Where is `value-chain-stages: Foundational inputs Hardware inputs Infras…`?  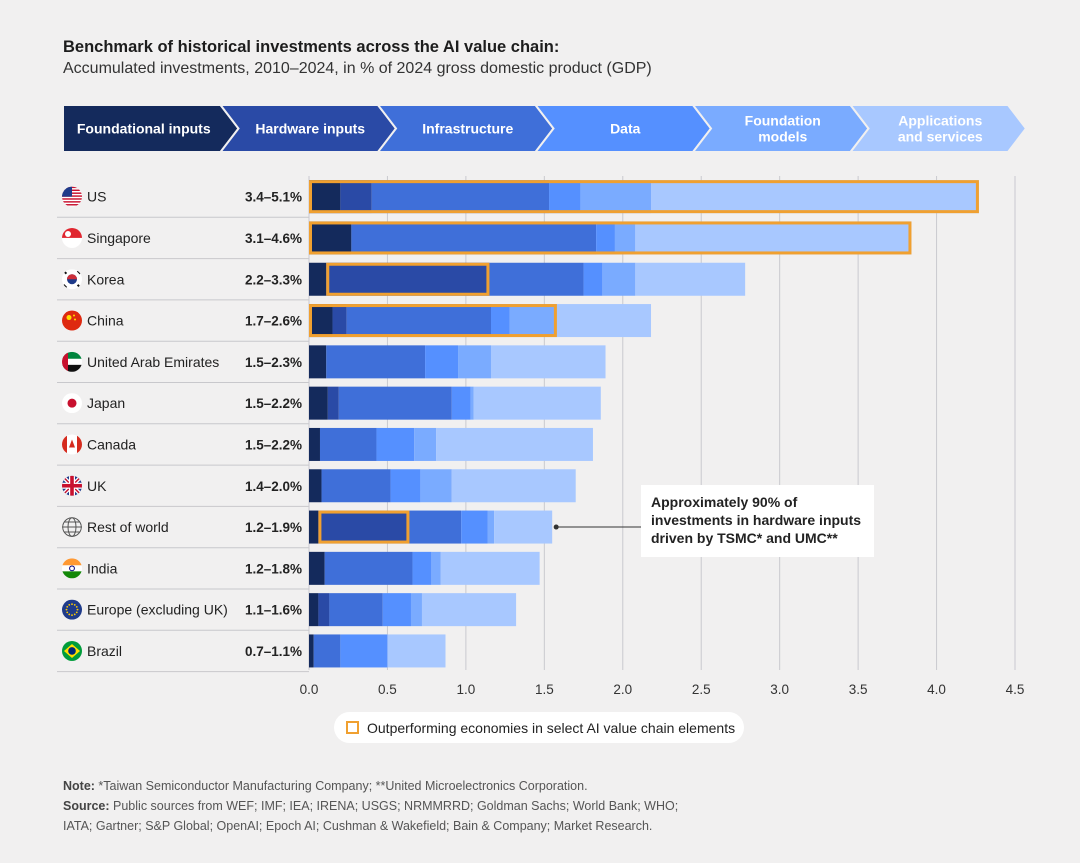
value-chain-stages: Foundational inputs Hardware inputs Infras… is located at coordinates (545, 128).